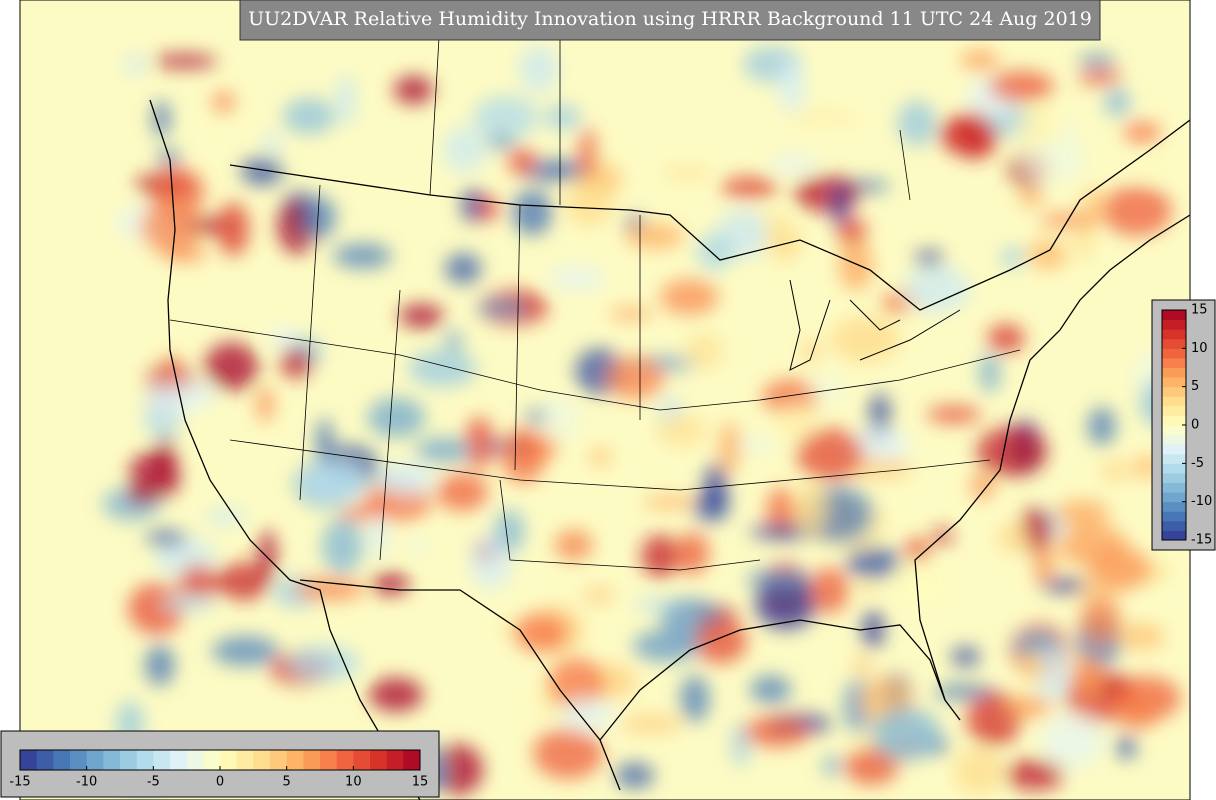  I want to click on title-box, so click(670, 20).